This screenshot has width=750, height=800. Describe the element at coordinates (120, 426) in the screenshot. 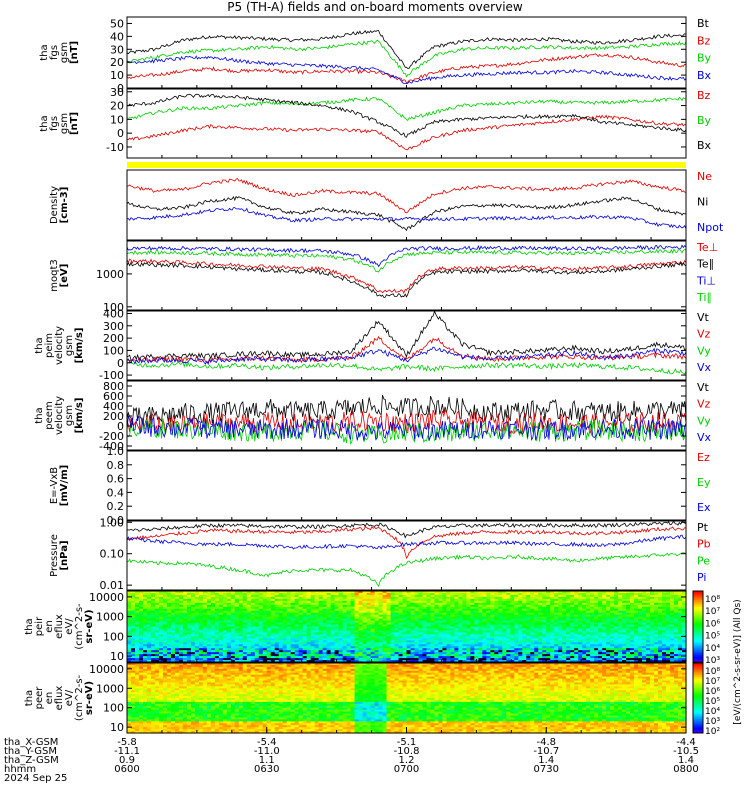

I see `y-tick-label: 0` at that location.